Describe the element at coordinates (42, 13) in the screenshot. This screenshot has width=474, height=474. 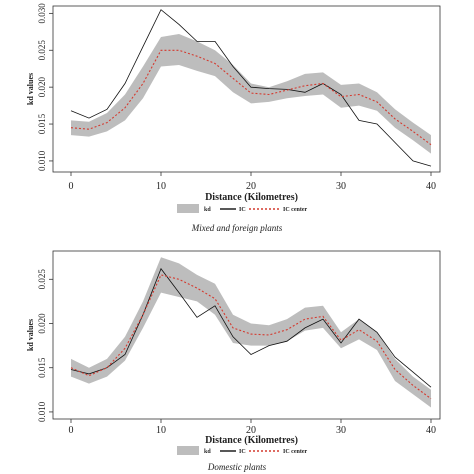
I see `y-tick-label: 0.030` at that location.